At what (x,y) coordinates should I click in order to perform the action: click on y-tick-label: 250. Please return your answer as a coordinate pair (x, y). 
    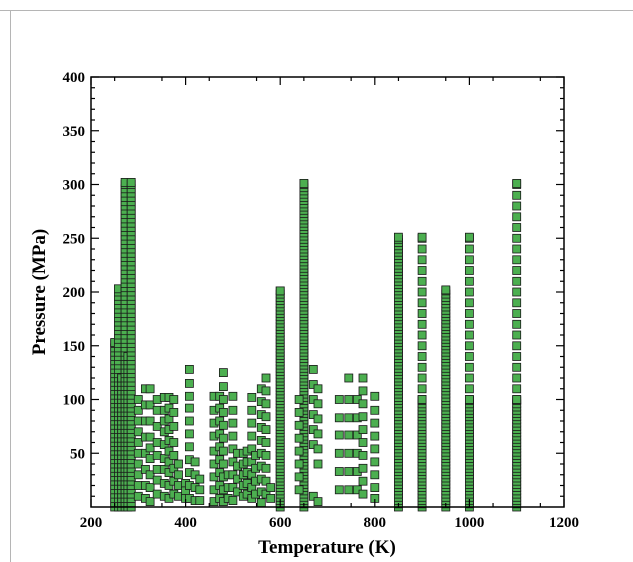
    Looking at the image, I should click on (74, 239).